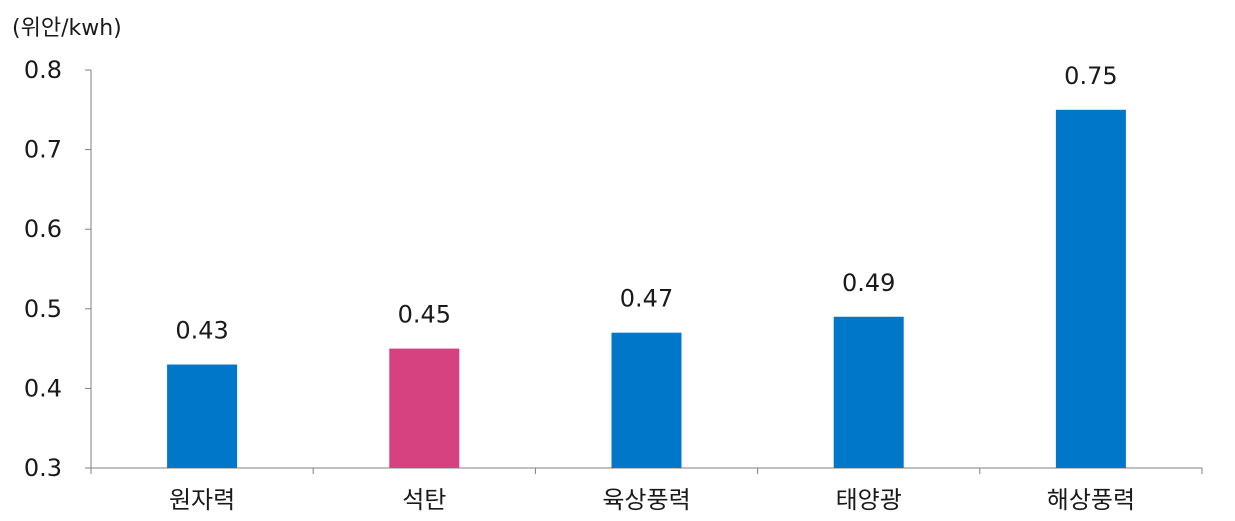  What do you see at coordinates (646, 500) in the screenshot?
I see `x-category-label: 육상풍력` at bounding box center [646, 500].